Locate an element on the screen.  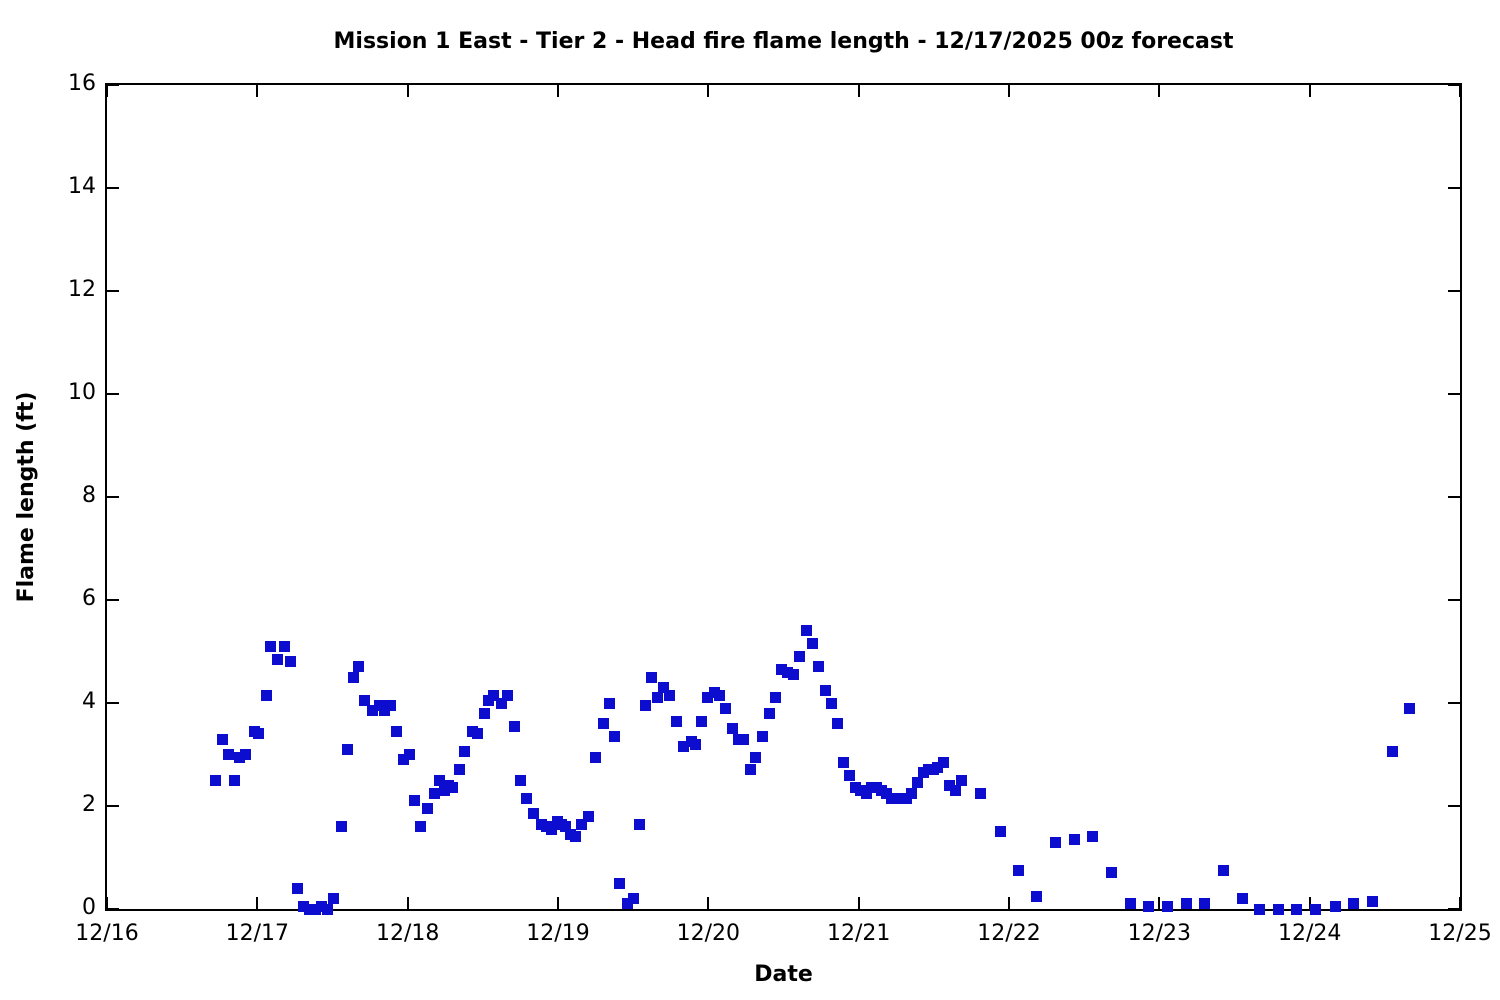
y-tick-label: 8 is located at coordinates (89, 495).